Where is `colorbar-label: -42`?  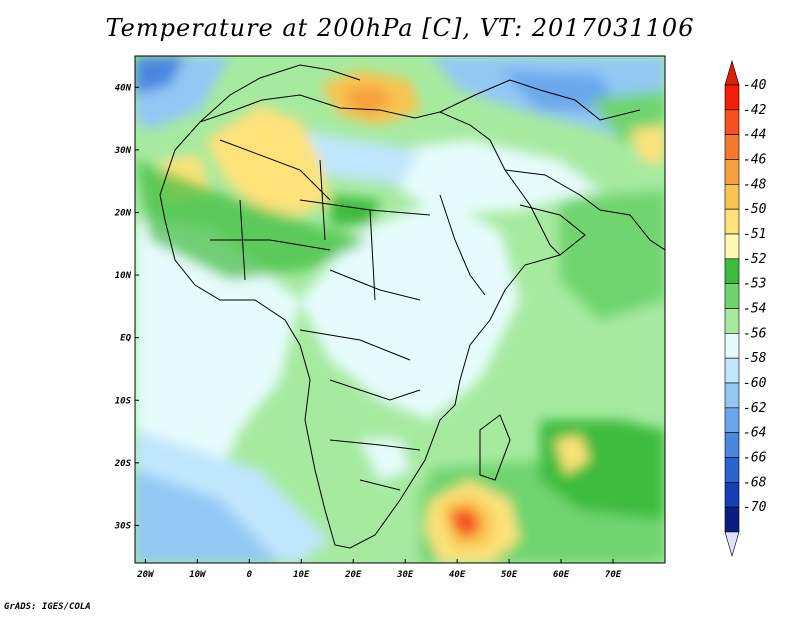 colorbar-label: -42 is located at coordinates (755, 110).